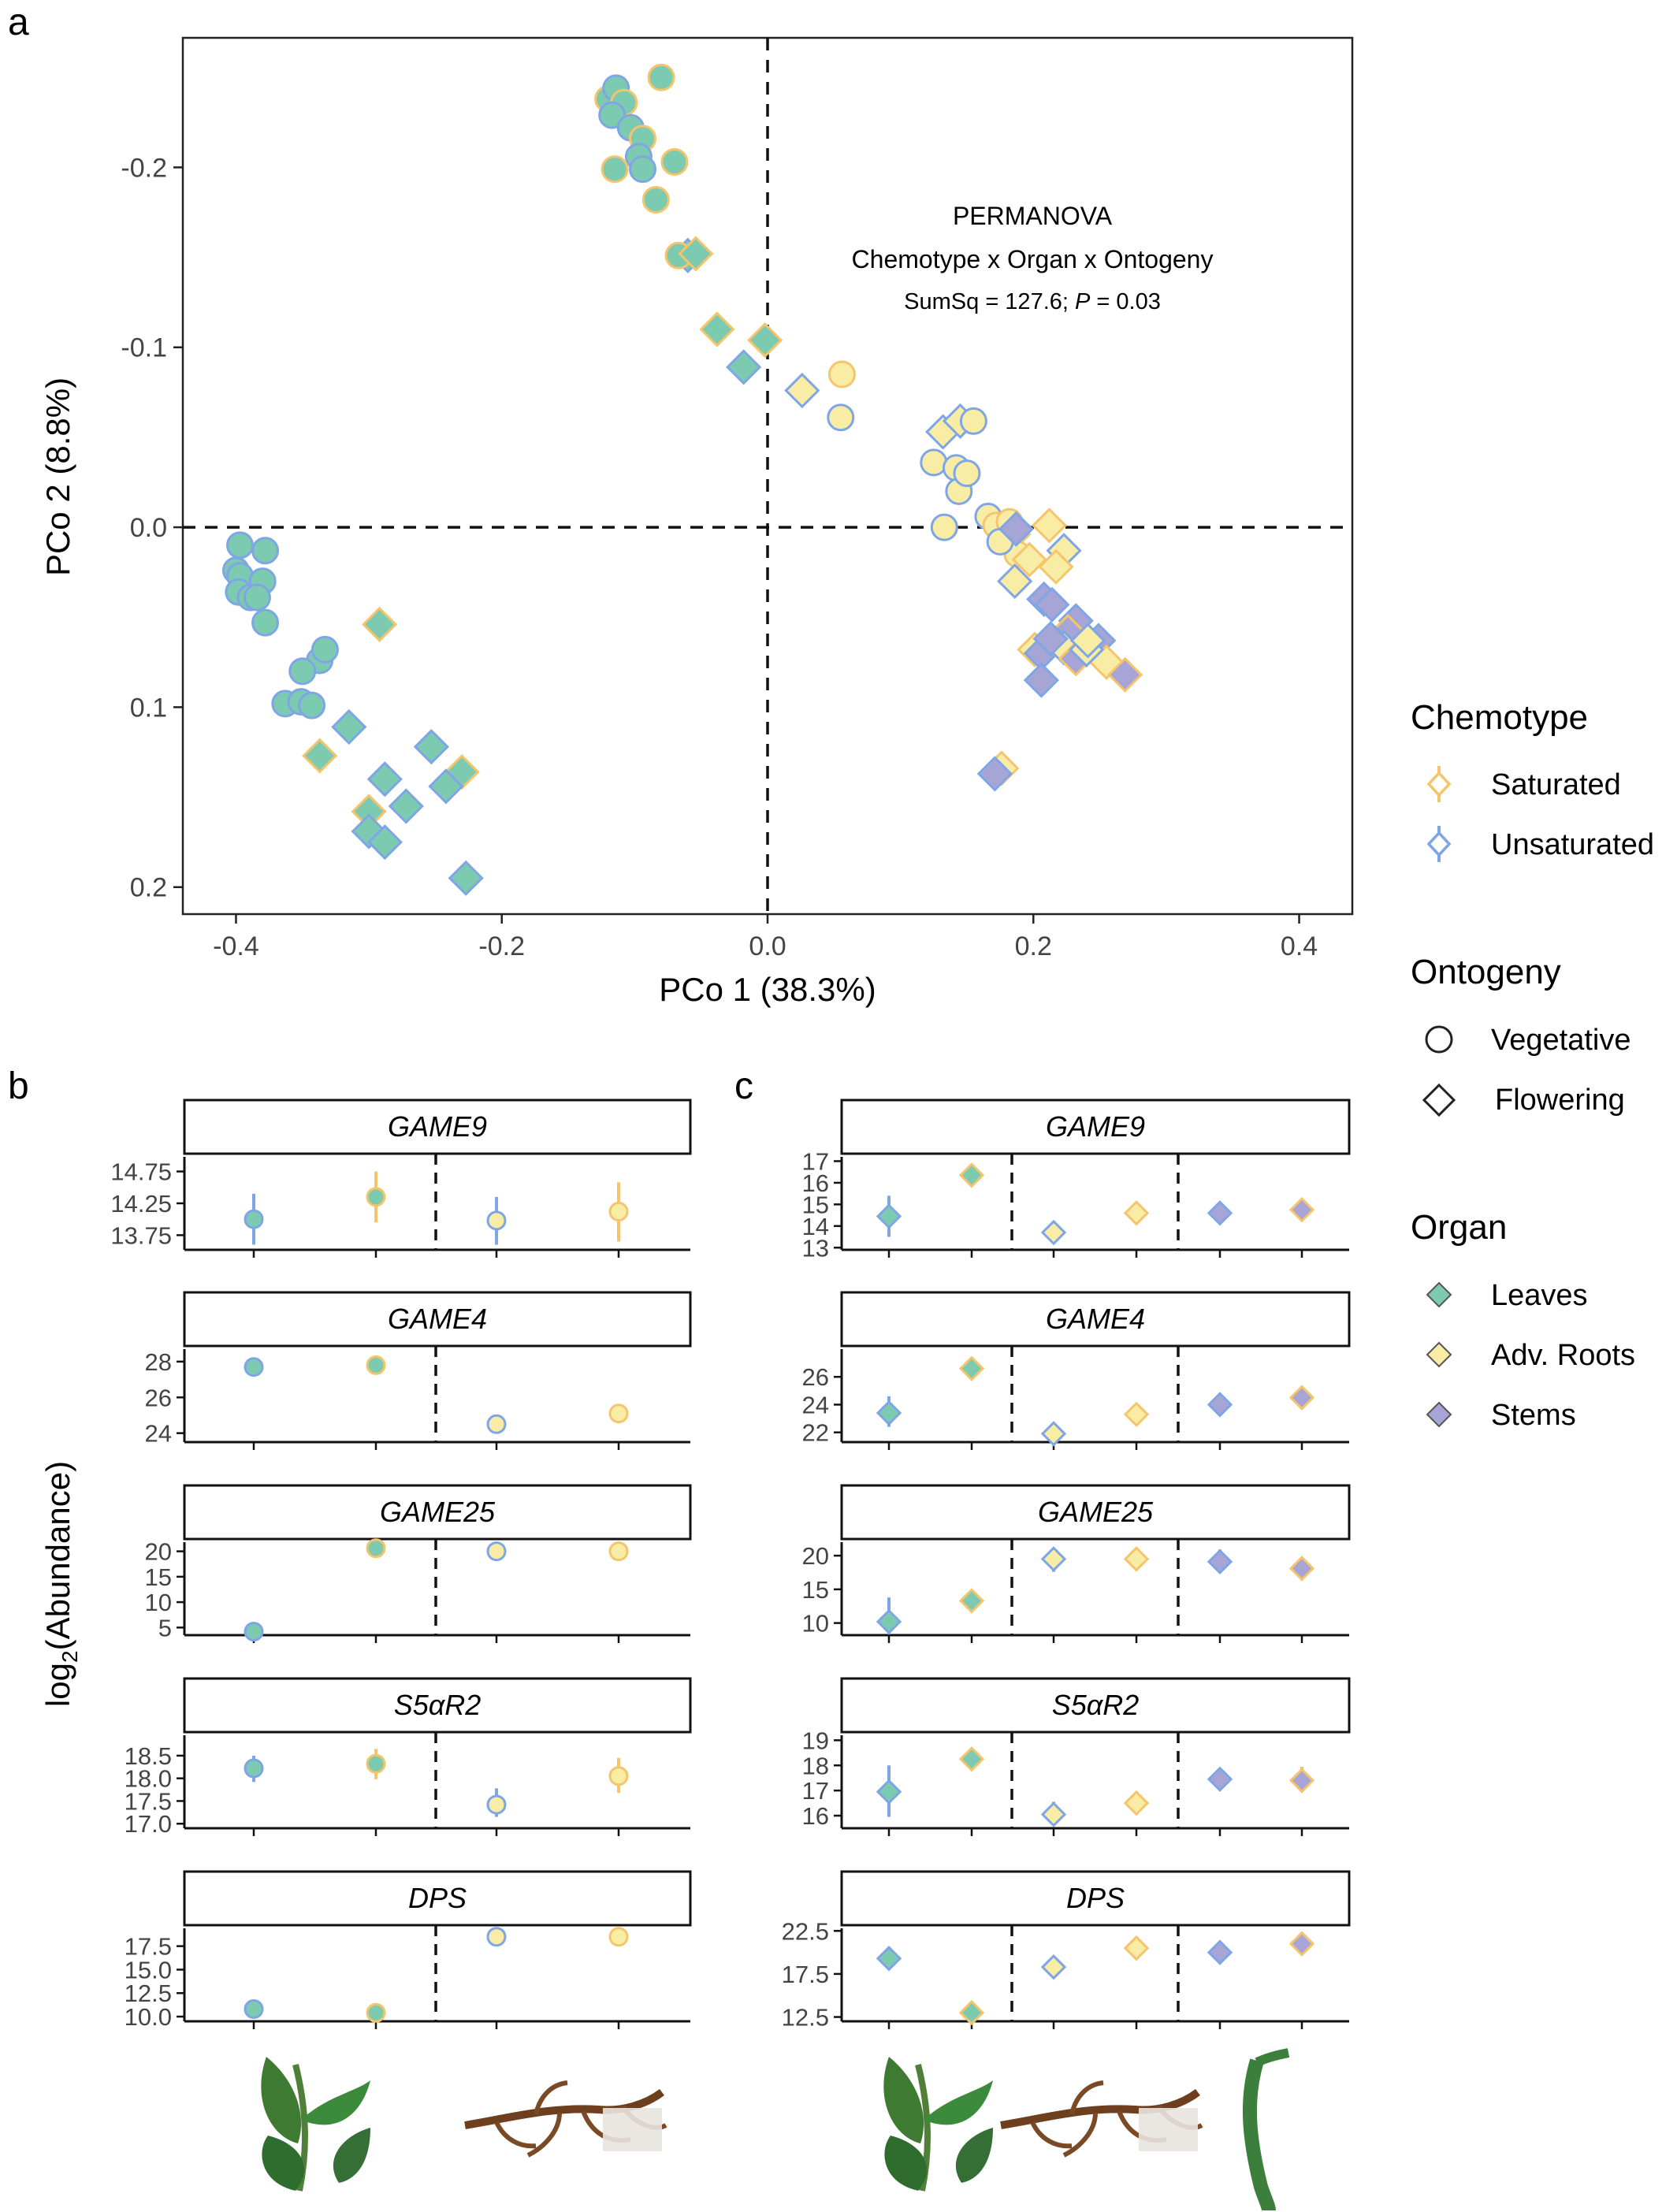 The height and width of the screenshot is (2212, 1677). I want to click on x-tick-label: -0.4, so click(236, 946).